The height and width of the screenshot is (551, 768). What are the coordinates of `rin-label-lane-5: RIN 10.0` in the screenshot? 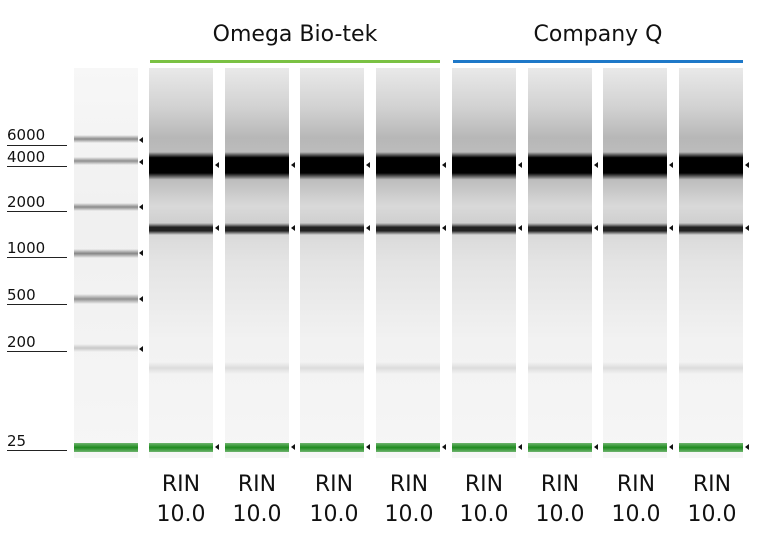 It's located at (484, 500).